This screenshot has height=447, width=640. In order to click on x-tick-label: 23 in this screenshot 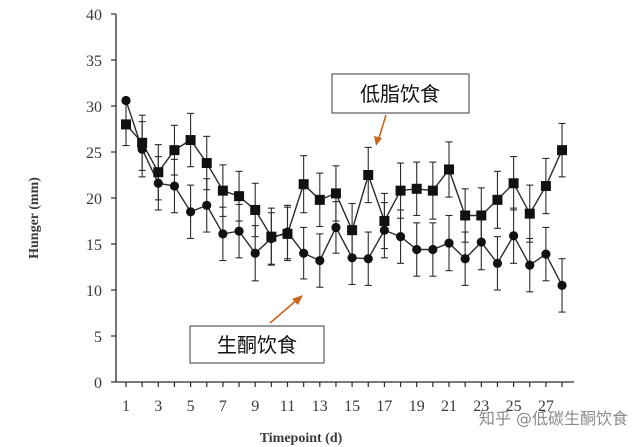, I will do `click(481, 406)`.